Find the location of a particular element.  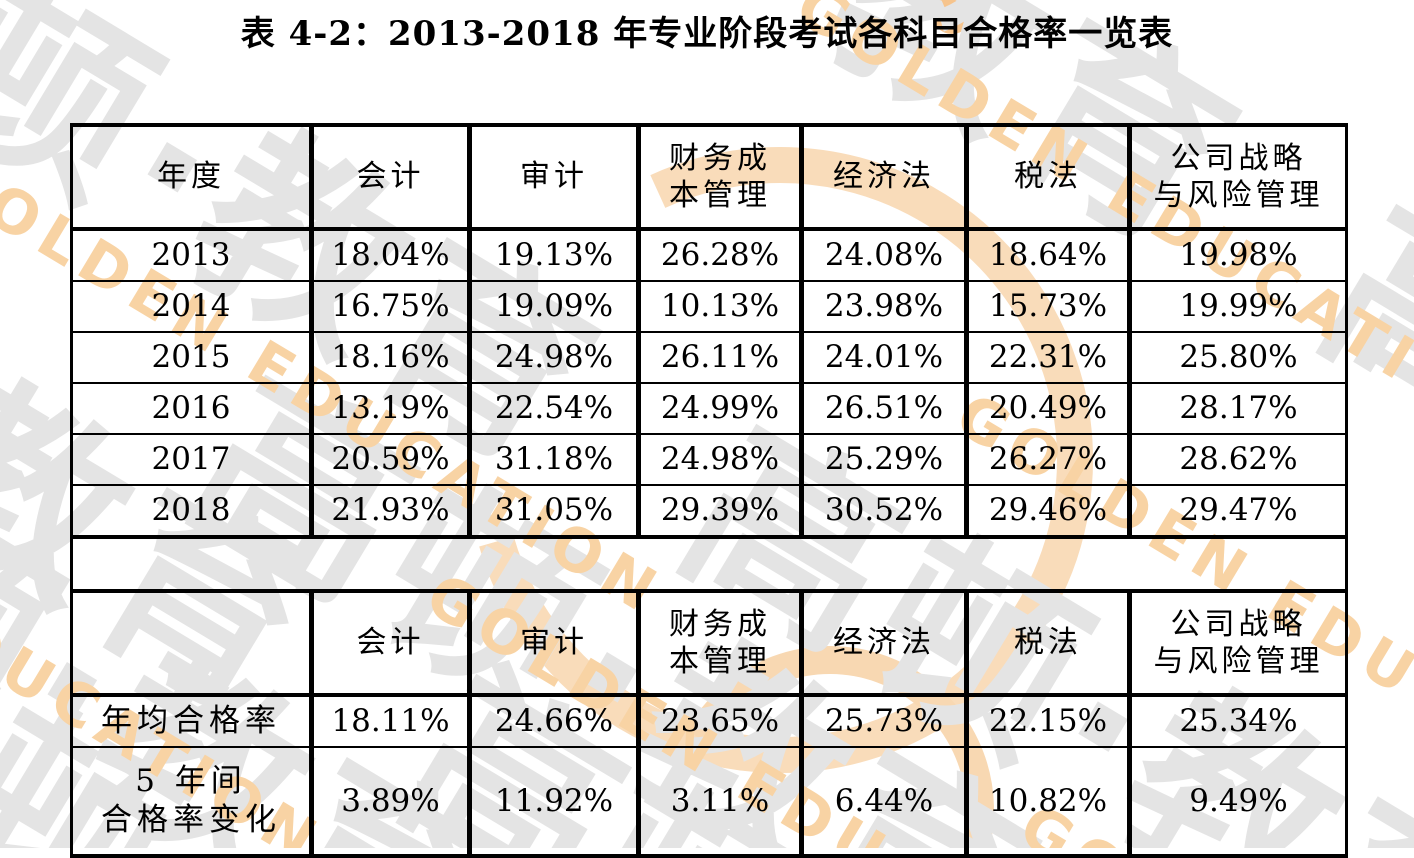

rate-cell: 22.15% is located at coordinates (1048, 721).